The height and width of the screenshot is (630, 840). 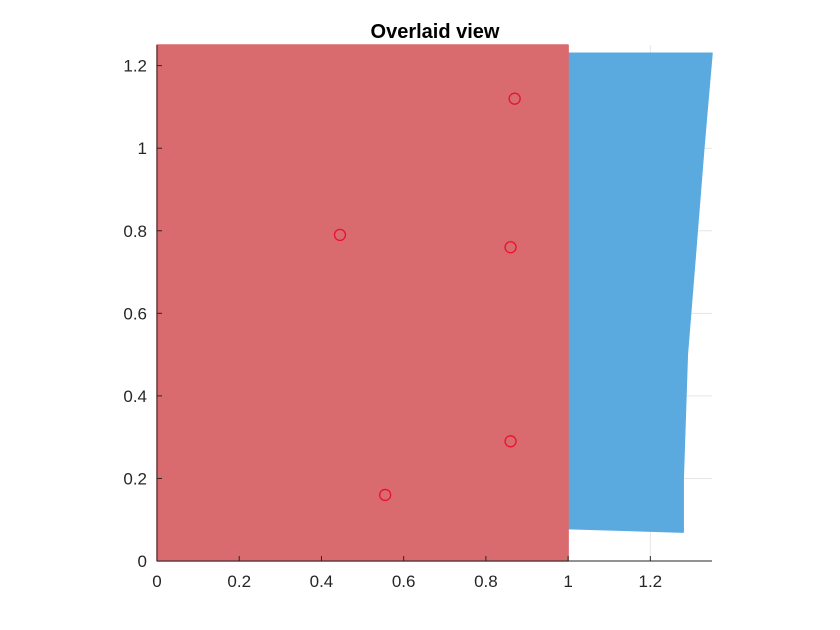 What do you see at coordinates (142, 148) in the screenshot?
I see `y-tick-label-5: 1` at bounding box center [142, 148].